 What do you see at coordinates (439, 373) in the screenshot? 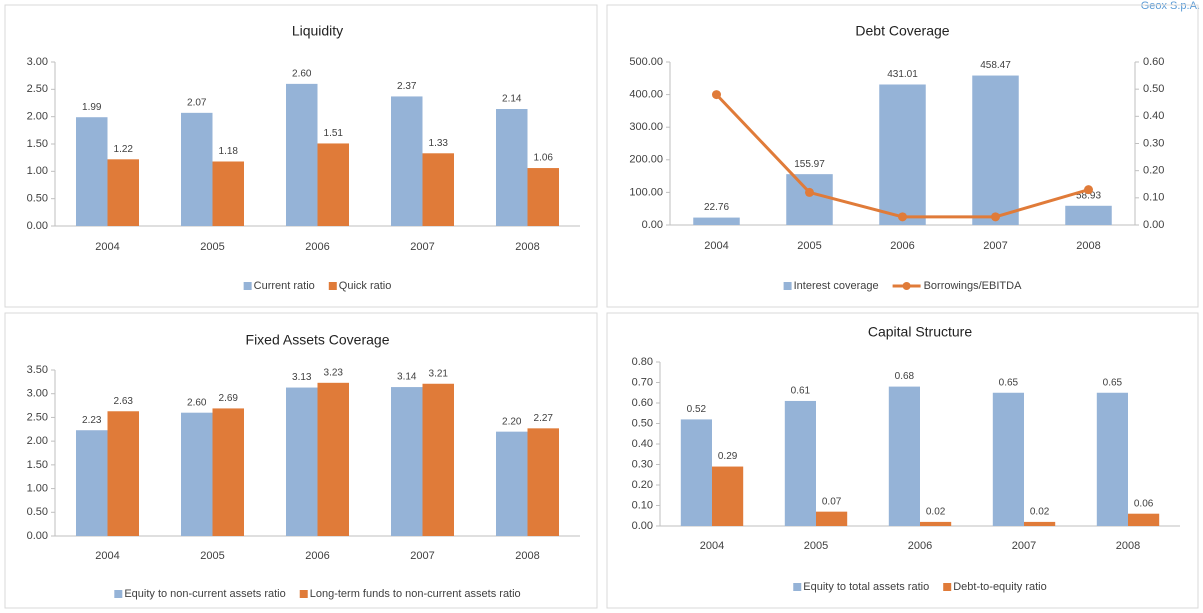
I see `data-label: 3.21` at bounding box center [439, 373].